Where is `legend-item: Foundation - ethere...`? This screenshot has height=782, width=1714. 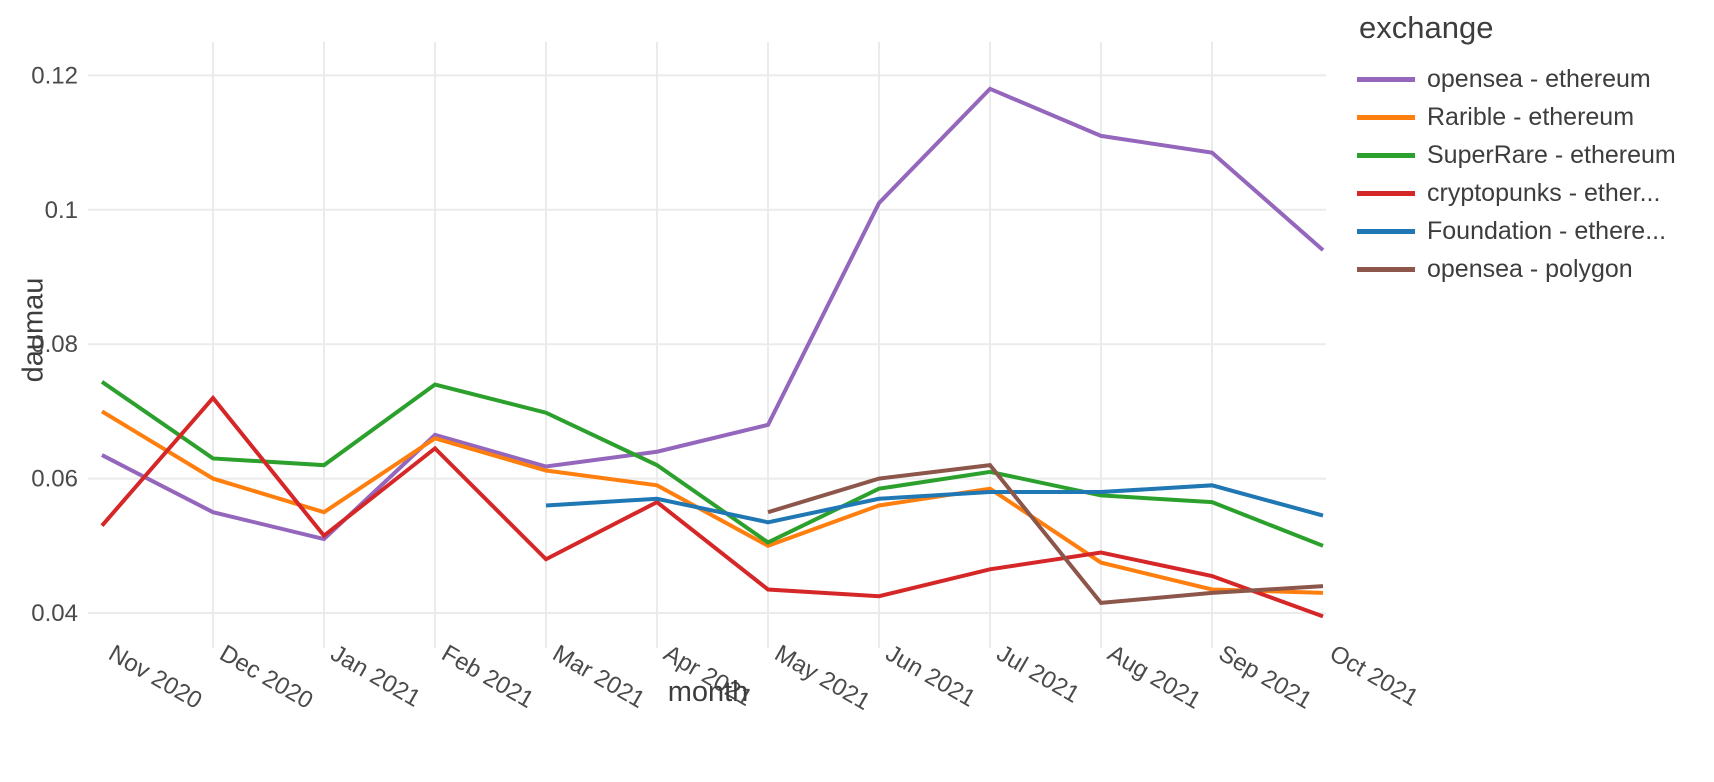
legend-item: Foundation - ethere... is located at coordinates (1516, 231).